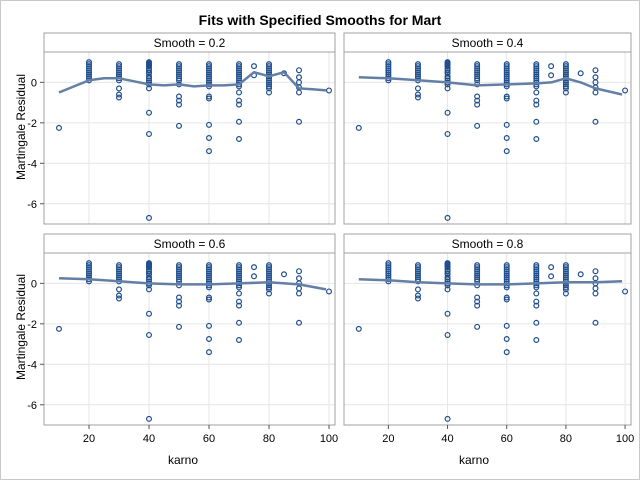 This screenshot has height=485, width=640. Describe the element at coordinates (21, 127) in the screenshot. I see `y-axis-label-top: Martingale Residual` at that location.